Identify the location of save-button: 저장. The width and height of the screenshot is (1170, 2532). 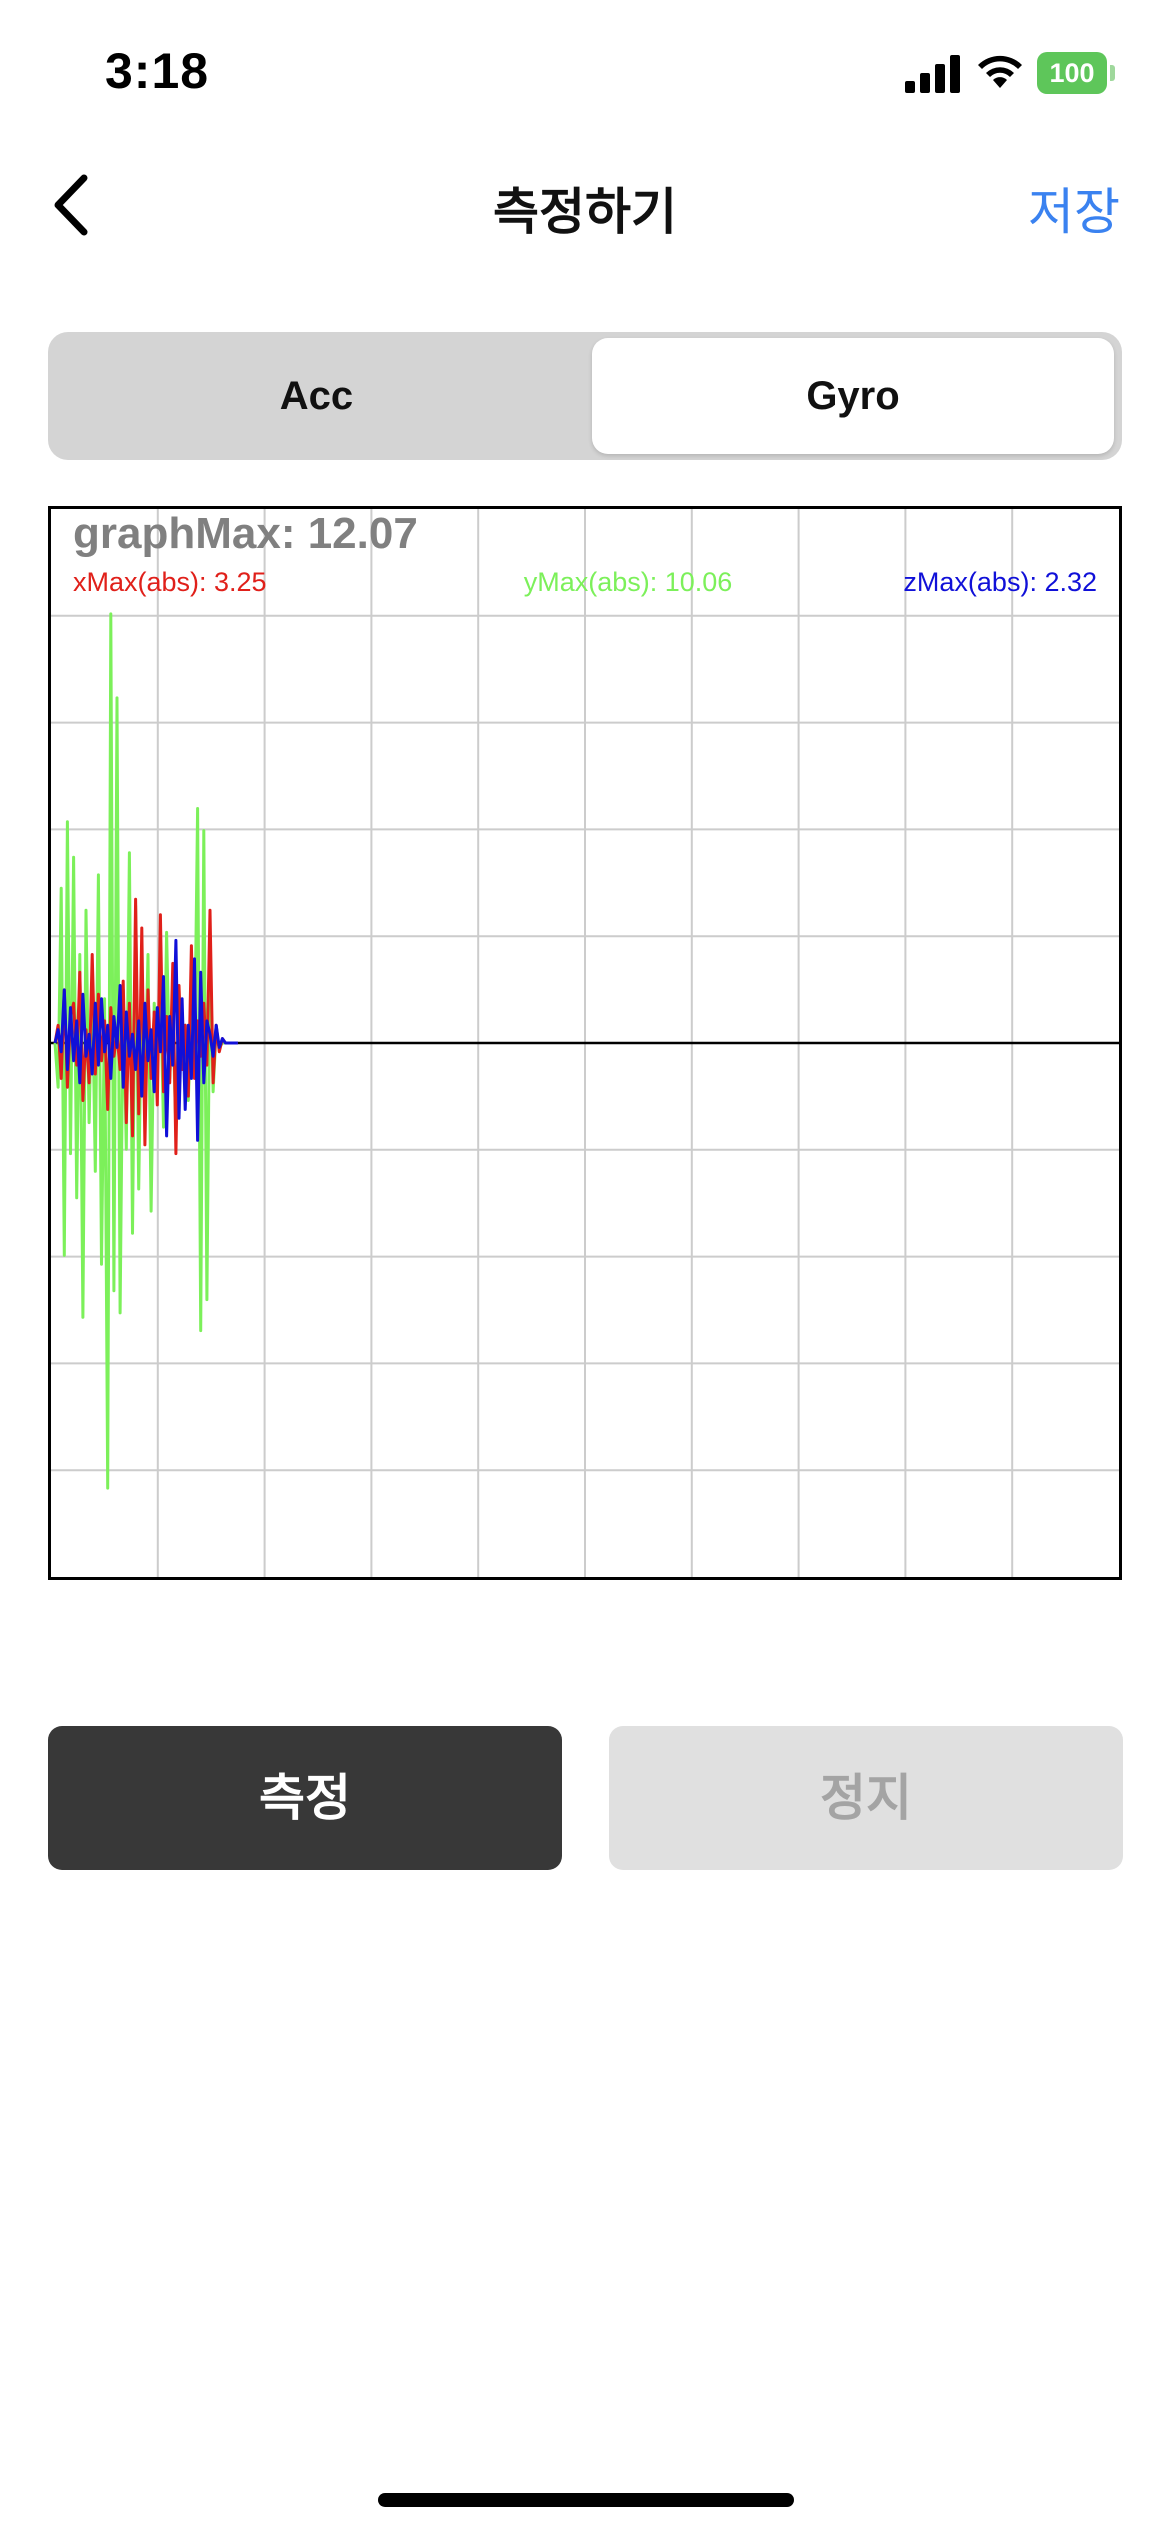
(1074, 212).